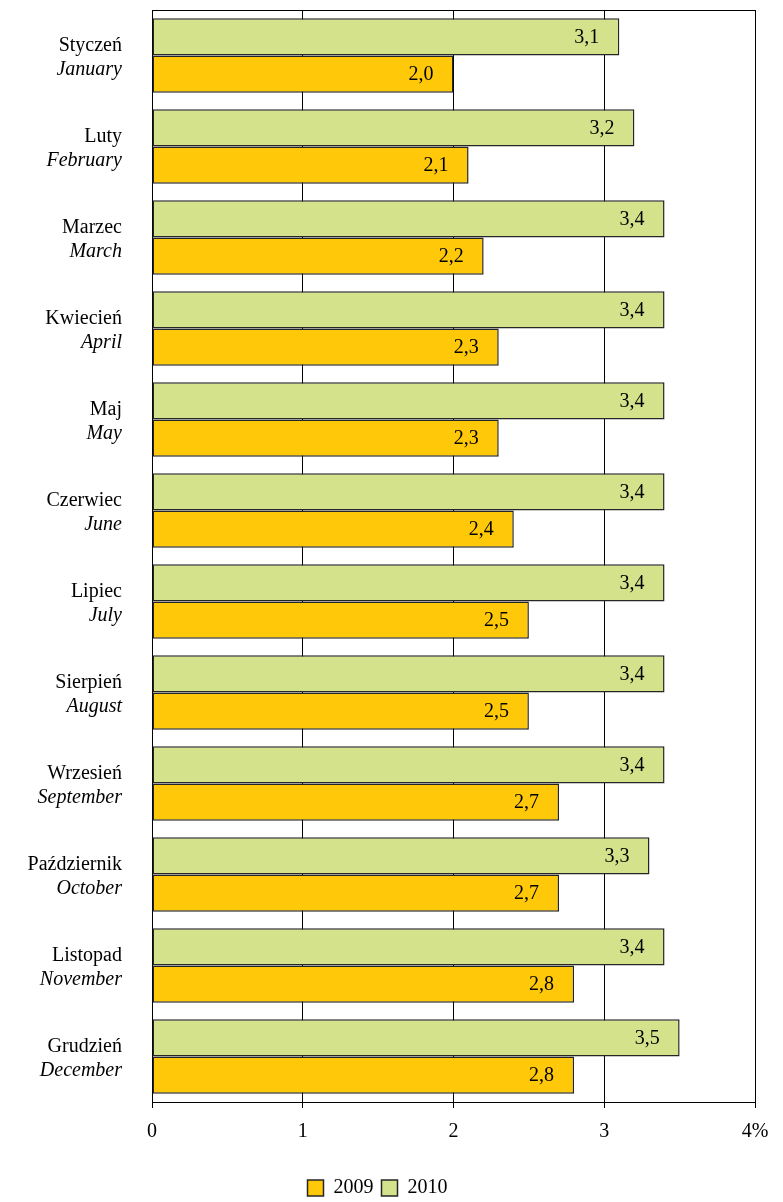 This screenshot has width=783, height=1202. What do you see at coordinates (451, 255) in the screenshot?
I see `data-label: 2,2` at bounding box center [451, 255].